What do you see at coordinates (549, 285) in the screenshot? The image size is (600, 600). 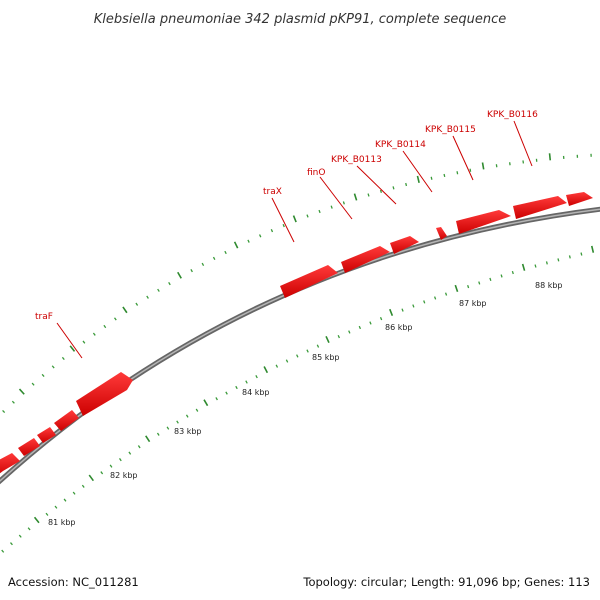 I see `kbp-label-88: 88 kbp` at bounding box center [549, 285].